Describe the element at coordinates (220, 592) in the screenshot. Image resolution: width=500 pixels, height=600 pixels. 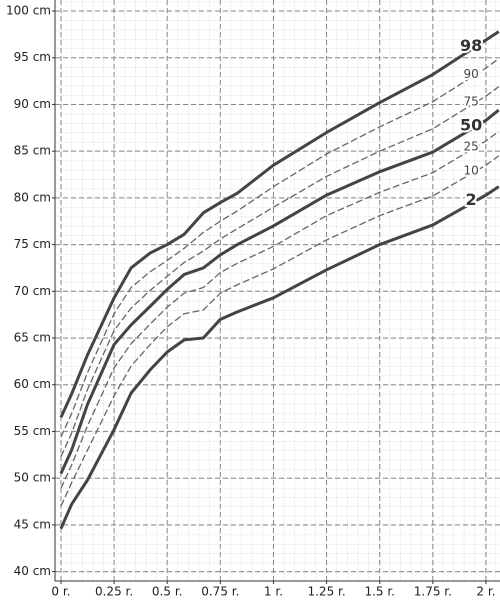
I see `x-tick-label: 0.75 r.` at that location.